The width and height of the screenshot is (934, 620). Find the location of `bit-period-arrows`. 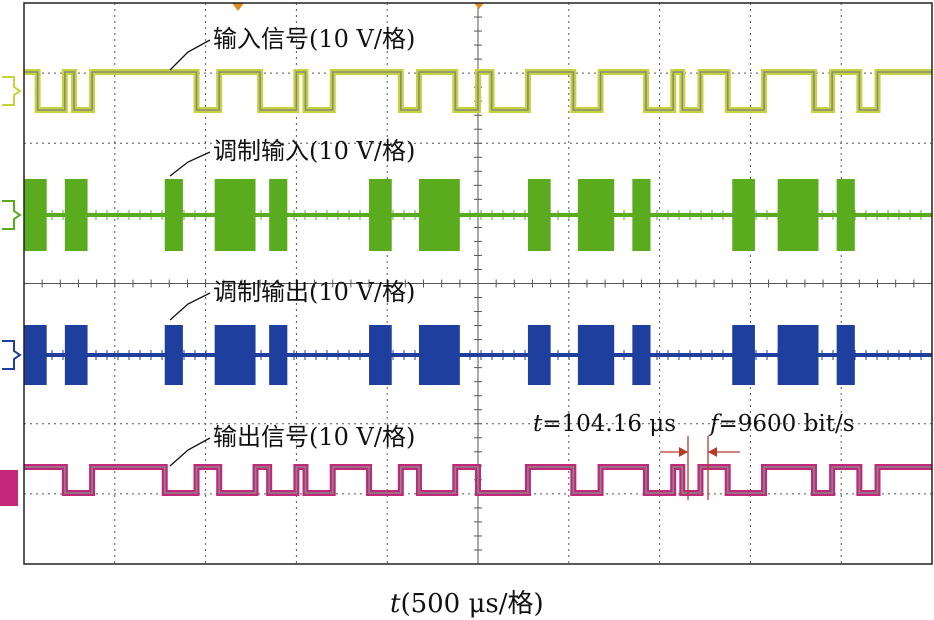

bit-period-arrows is located at coordinates (700, 468).